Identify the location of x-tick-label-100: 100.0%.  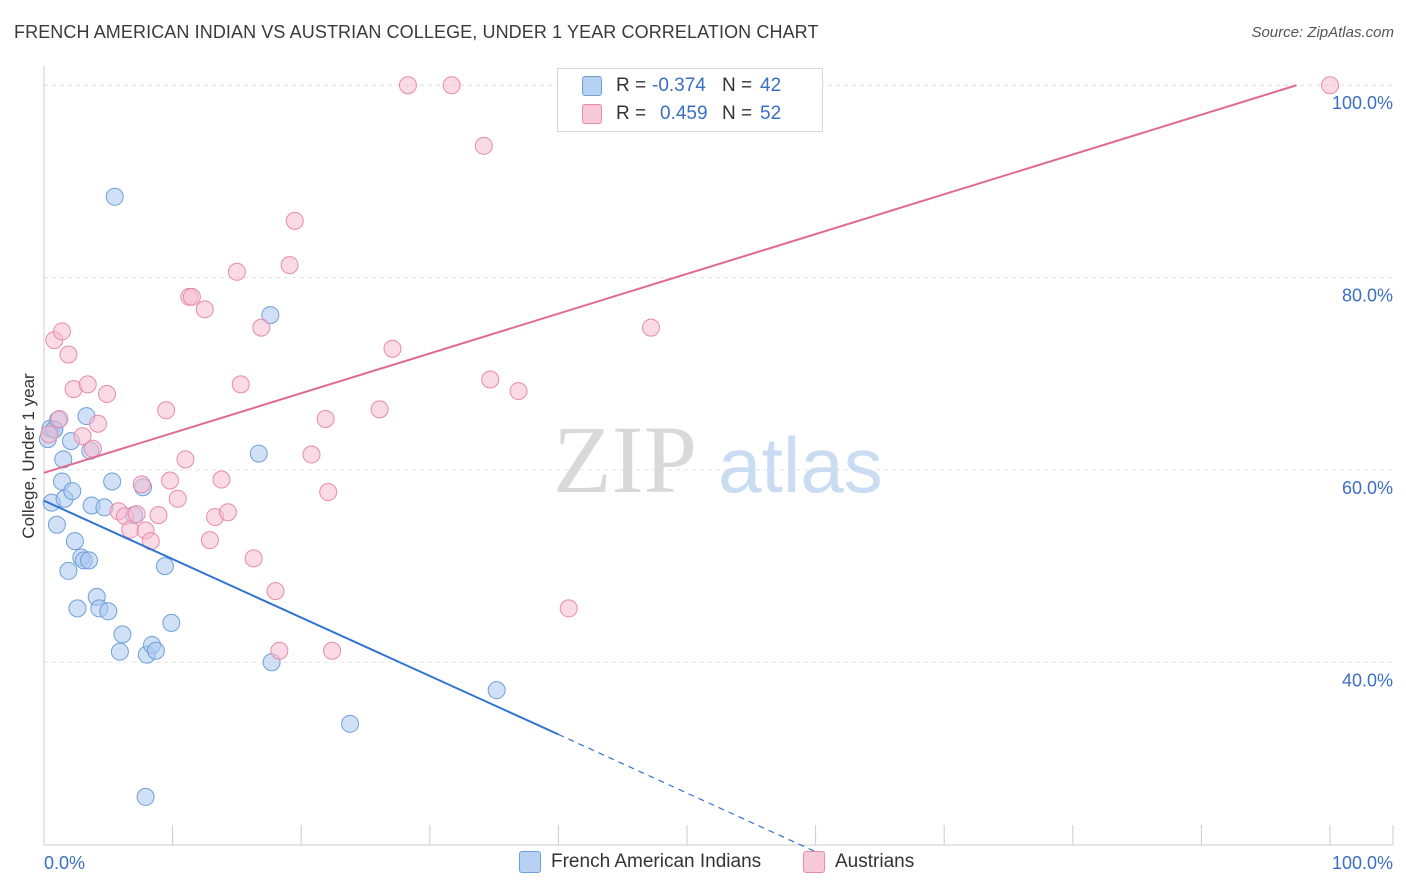
(1362, 863).